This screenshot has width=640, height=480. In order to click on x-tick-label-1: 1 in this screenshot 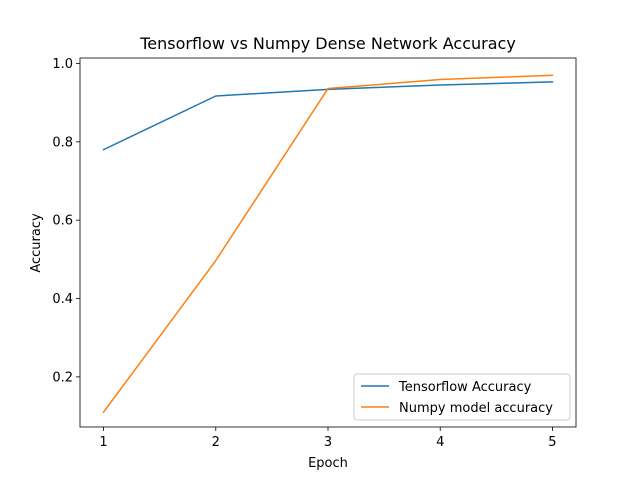, I will do `click(103, 442)`.